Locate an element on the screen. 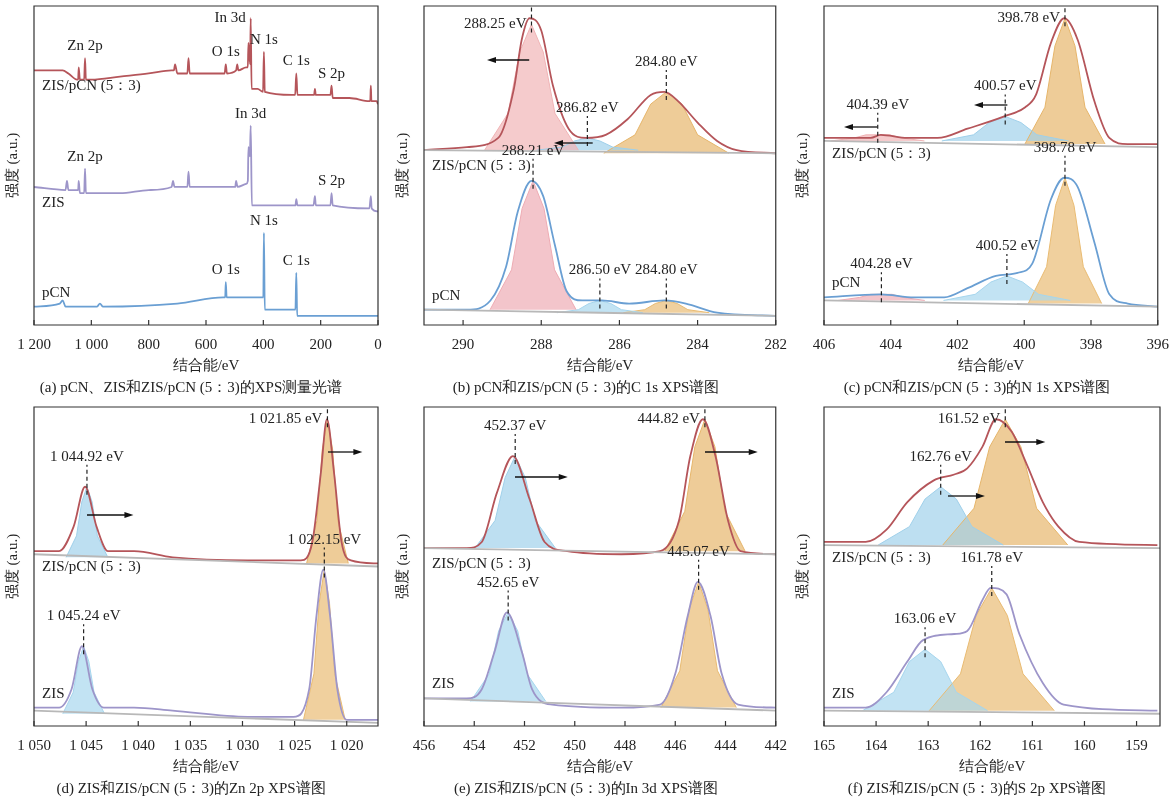 This screenshot has width=1172, height=803. x-tick-label: 600 is located at coordinates (206, 343).